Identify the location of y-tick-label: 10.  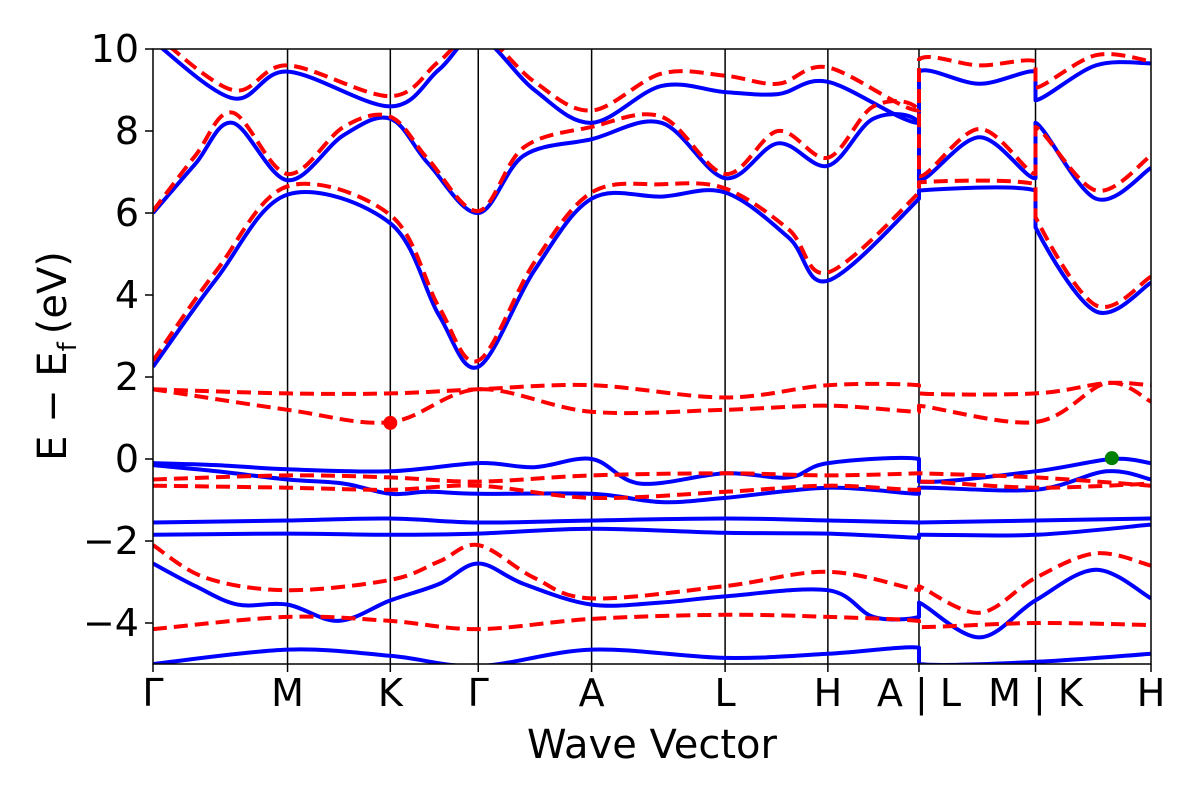
(115, 49).